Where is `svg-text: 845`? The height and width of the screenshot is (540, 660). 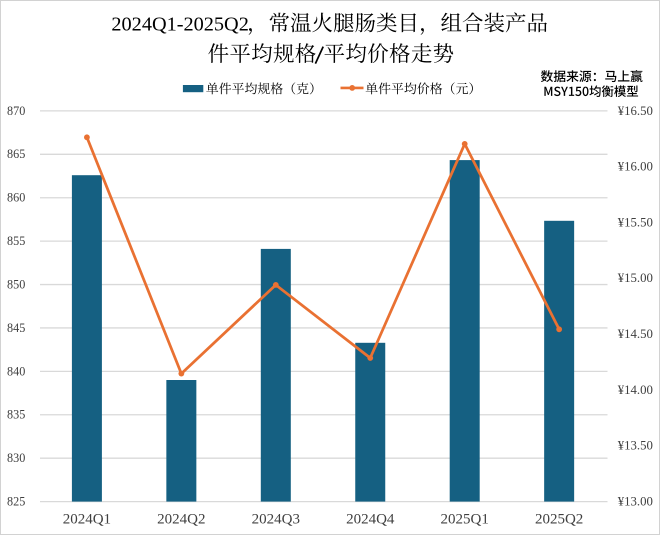
svg-text: 845 is located at coordinates (16, 328).